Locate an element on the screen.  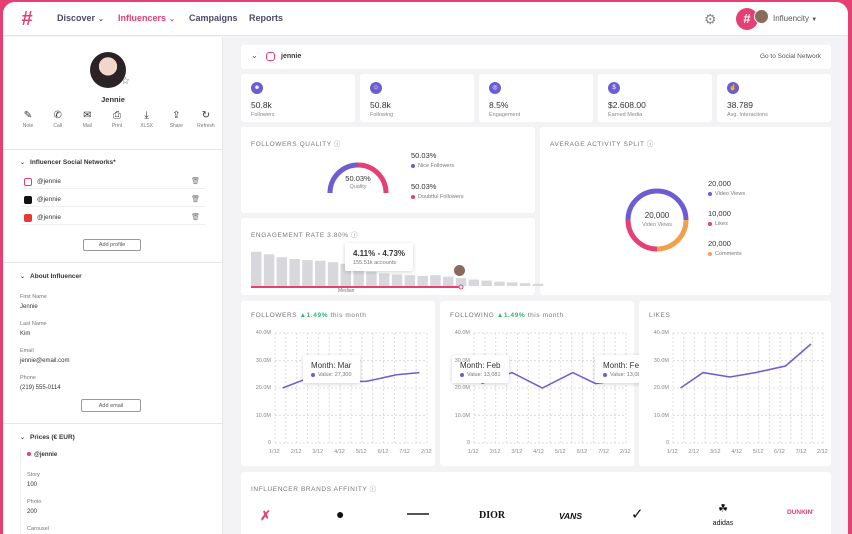
tooltip-value: Value: 27,300 is located at coordinates (331, 377).